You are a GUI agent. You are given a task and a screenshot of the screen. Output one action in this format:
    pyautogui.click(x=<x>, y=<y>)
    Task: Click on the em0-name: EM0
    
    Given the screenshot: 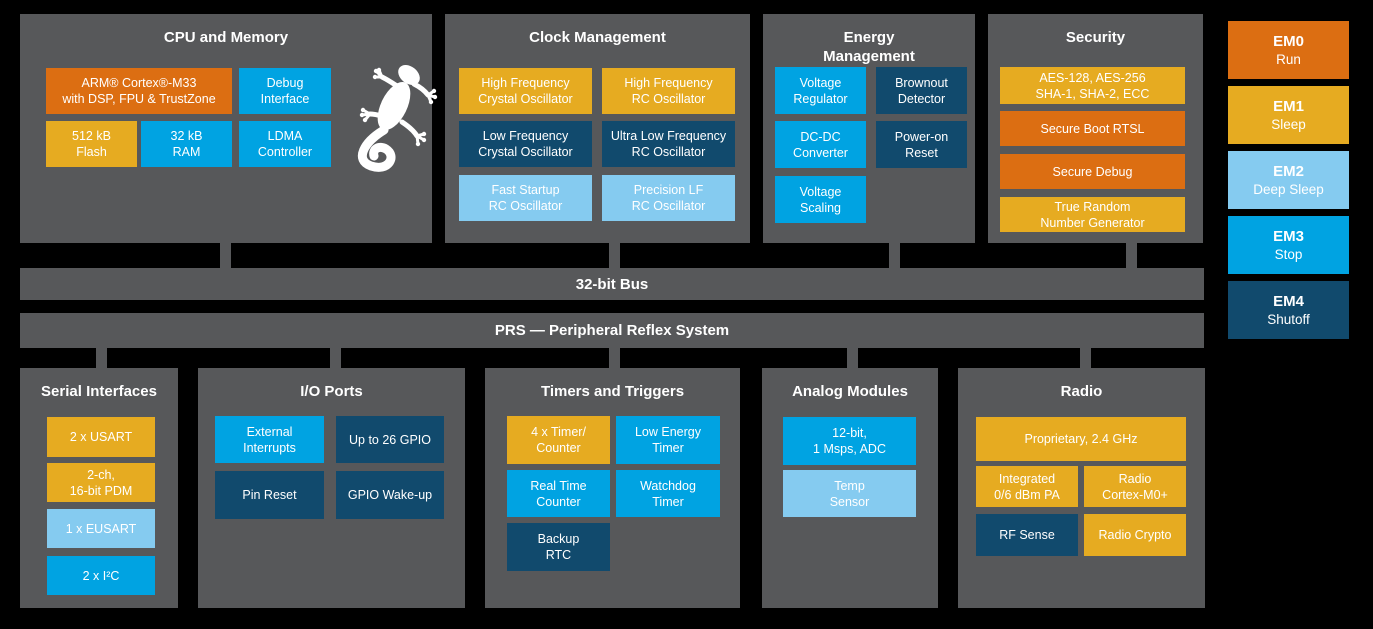 What is the action you would take?
    pyautogui.click(x=1288, y=41)
    